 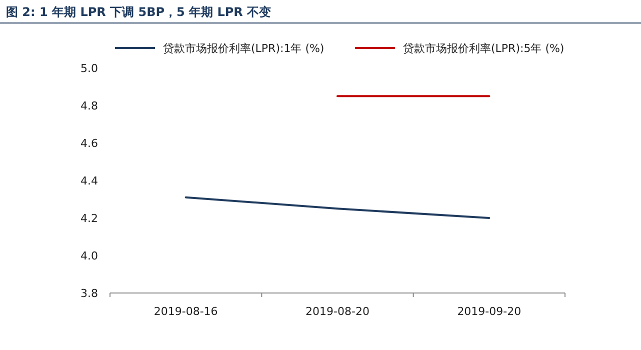 What do you see at coordinates (89, 143) in the screenshot?
I see `y-tick-label: 4.6` at bounding box center [89, 143].